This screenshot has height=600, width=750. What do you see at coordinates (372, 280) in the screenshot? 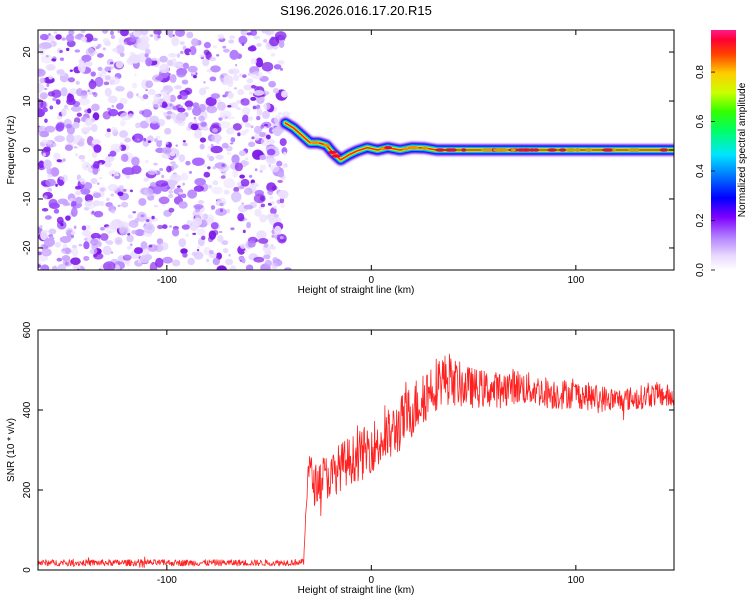
I see `spectrogram-x-tick-label: 0` at bounding box center [372, 280].